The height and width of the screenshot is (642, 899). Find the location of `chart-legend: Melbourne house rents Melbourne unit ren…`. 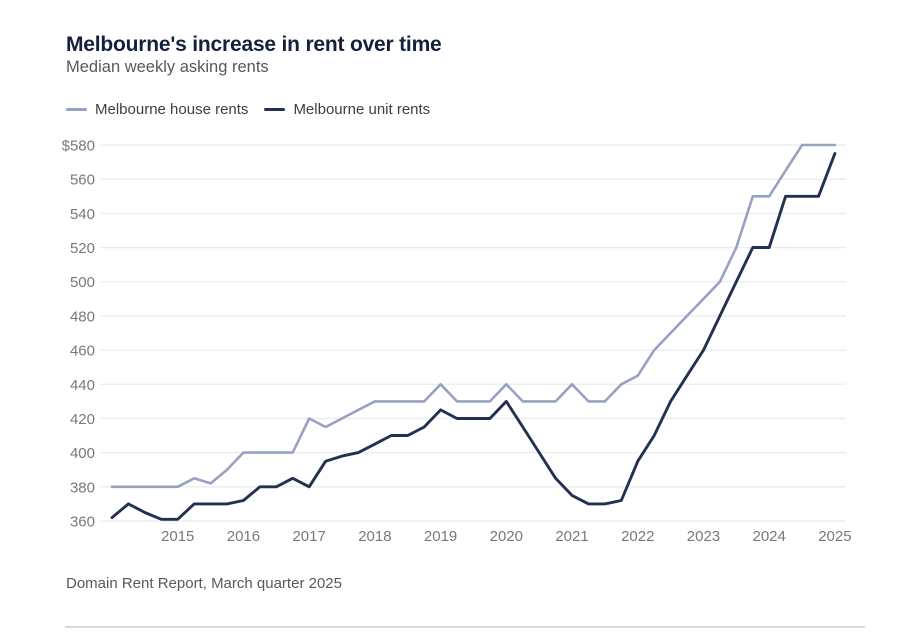

chart-legend: Melbourne house rents Melbourne unit ren… is located at coordinates (248, 109).